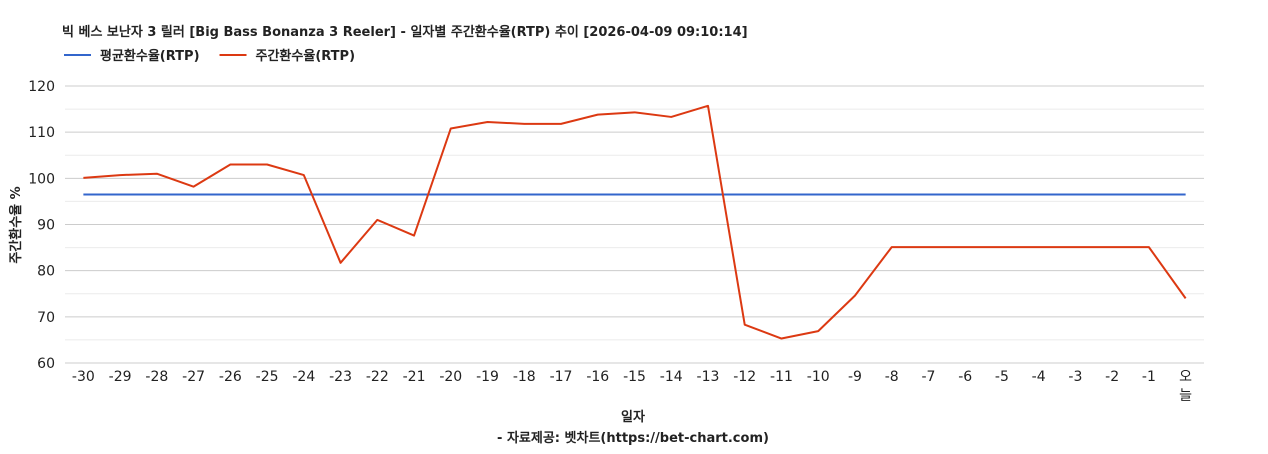 The image size is (1268, 454). I want to click on y-tick-label: 90, so click(46, 226).